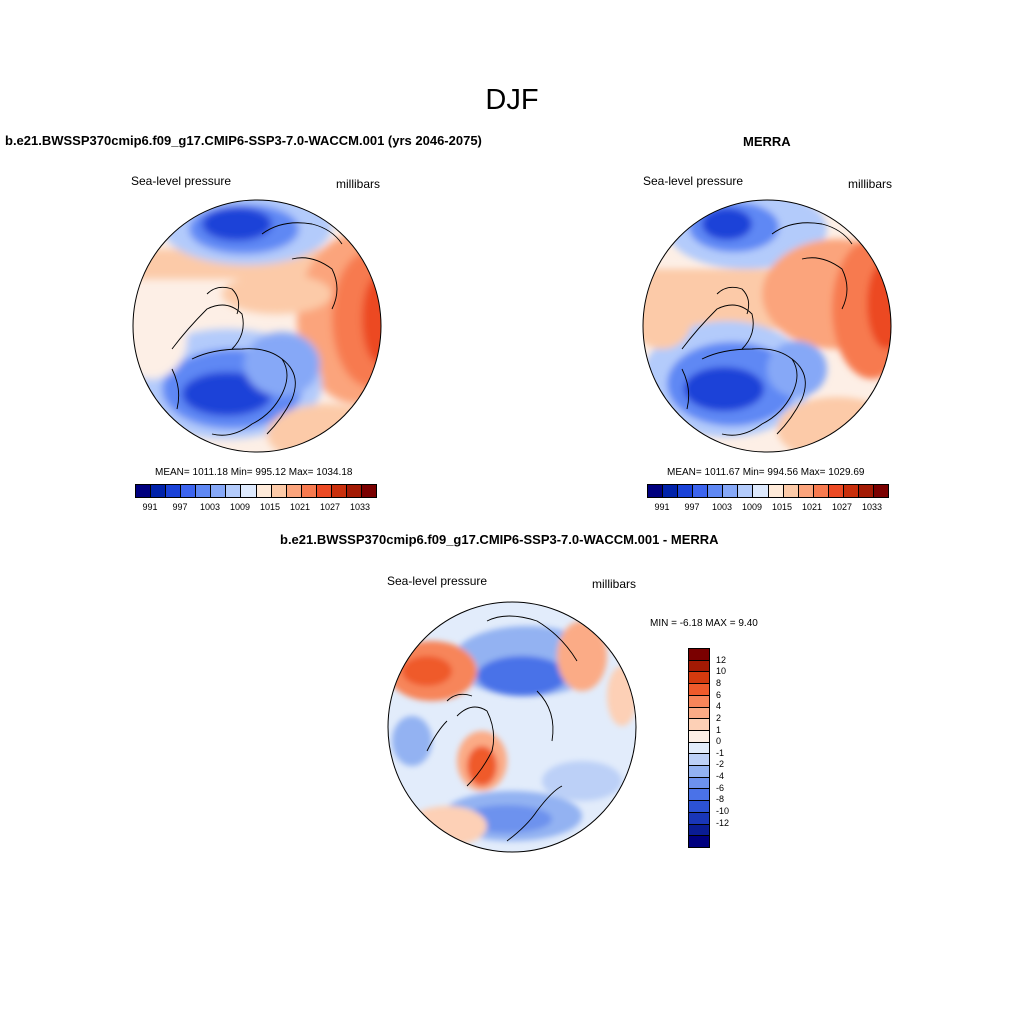 The width and height of the screenshot is (1024, 1024). Describe the element at coordinates (254, 472) in the screenshot. I see `model-stats: MEAN= 1011.18 Min= 995.12 Max= 1034.18` at that location.